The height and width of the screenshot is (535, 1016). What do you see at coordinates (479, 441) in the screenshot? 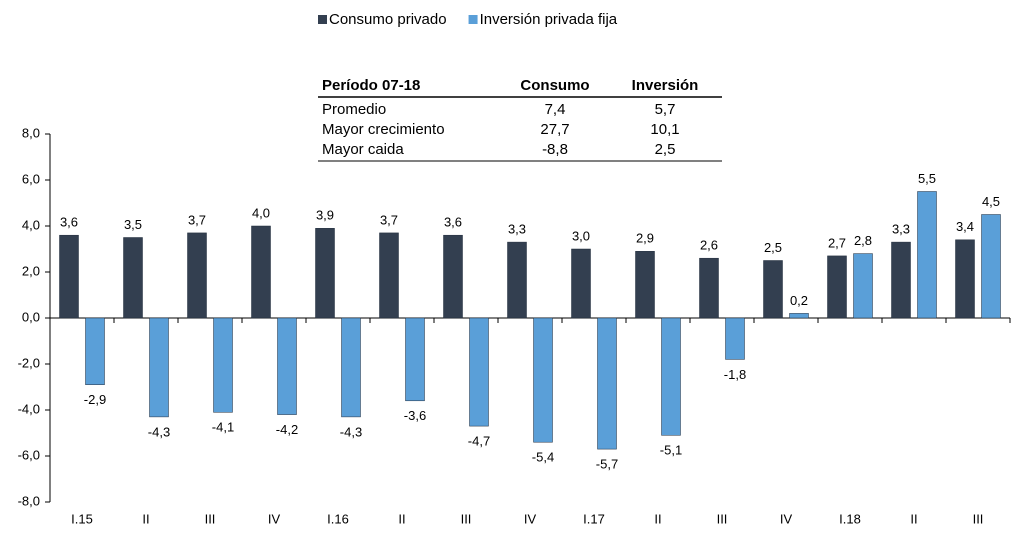
I see `value-label: -4,7` at bounding box center [479, 441].